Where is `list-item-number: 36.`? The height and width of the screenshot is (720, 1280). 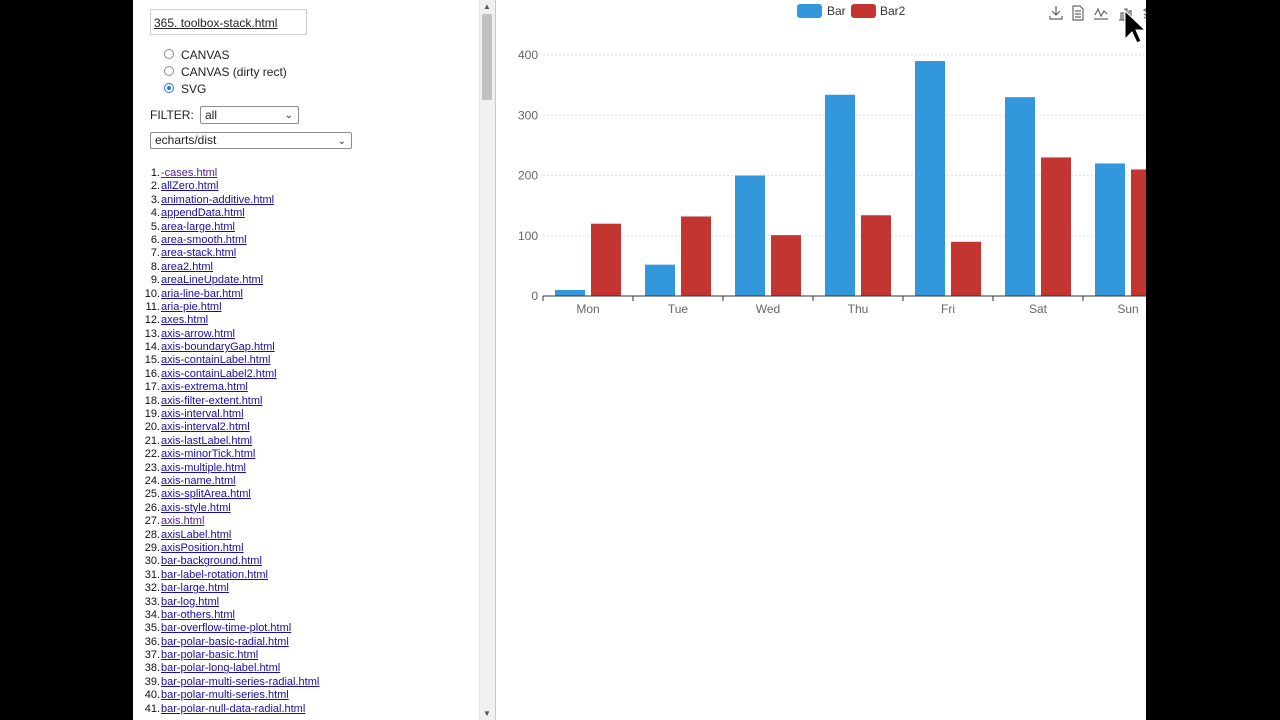
list-item-number: 36. is located at coordinates (152, 641).